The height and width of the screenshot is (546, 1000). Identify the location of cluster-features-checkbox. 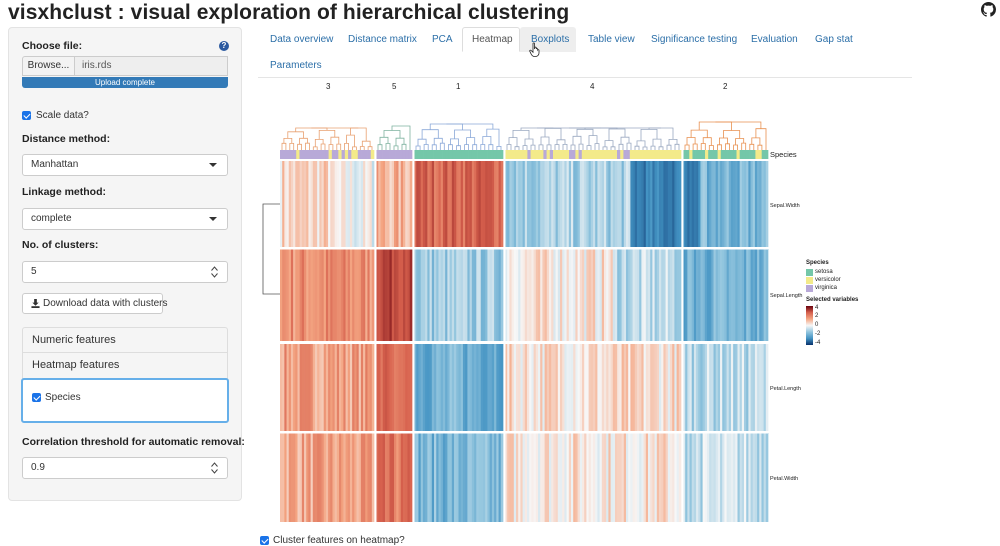
(264, 540).